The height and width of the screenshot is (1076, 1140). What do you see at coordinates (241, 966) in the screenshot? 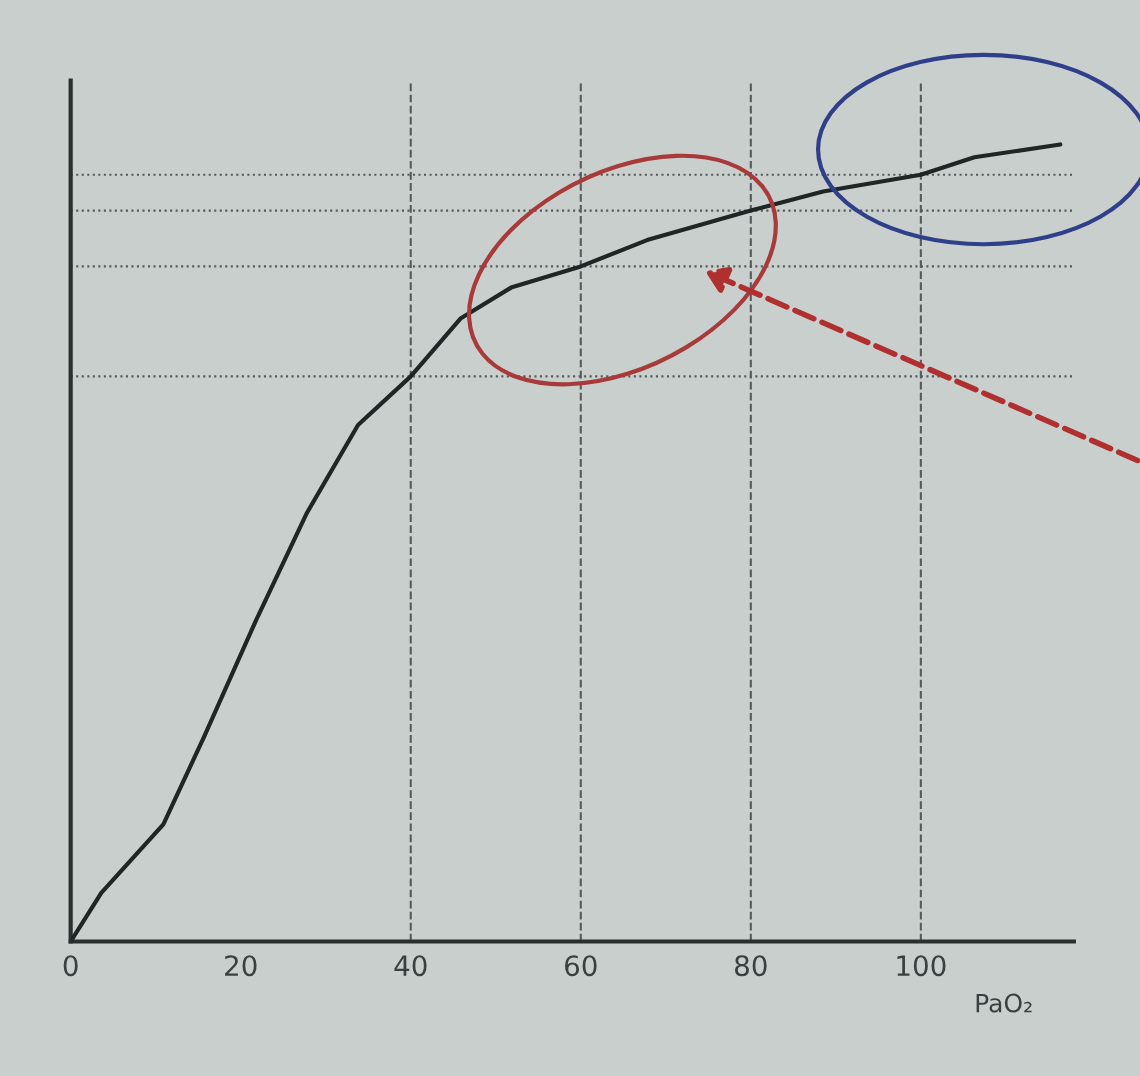
I see `x-tick-label: 20` at bounding box center [241, 966].